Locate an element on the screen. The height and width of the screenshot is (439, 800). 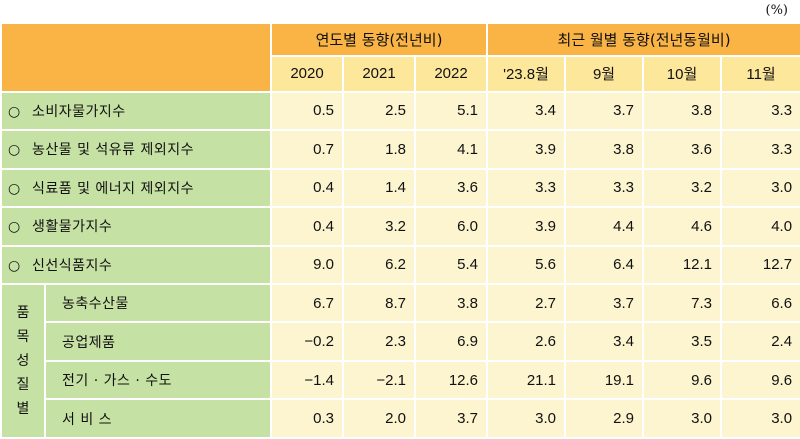
cell-value: 8.7 is located at coordinates (379, 303).